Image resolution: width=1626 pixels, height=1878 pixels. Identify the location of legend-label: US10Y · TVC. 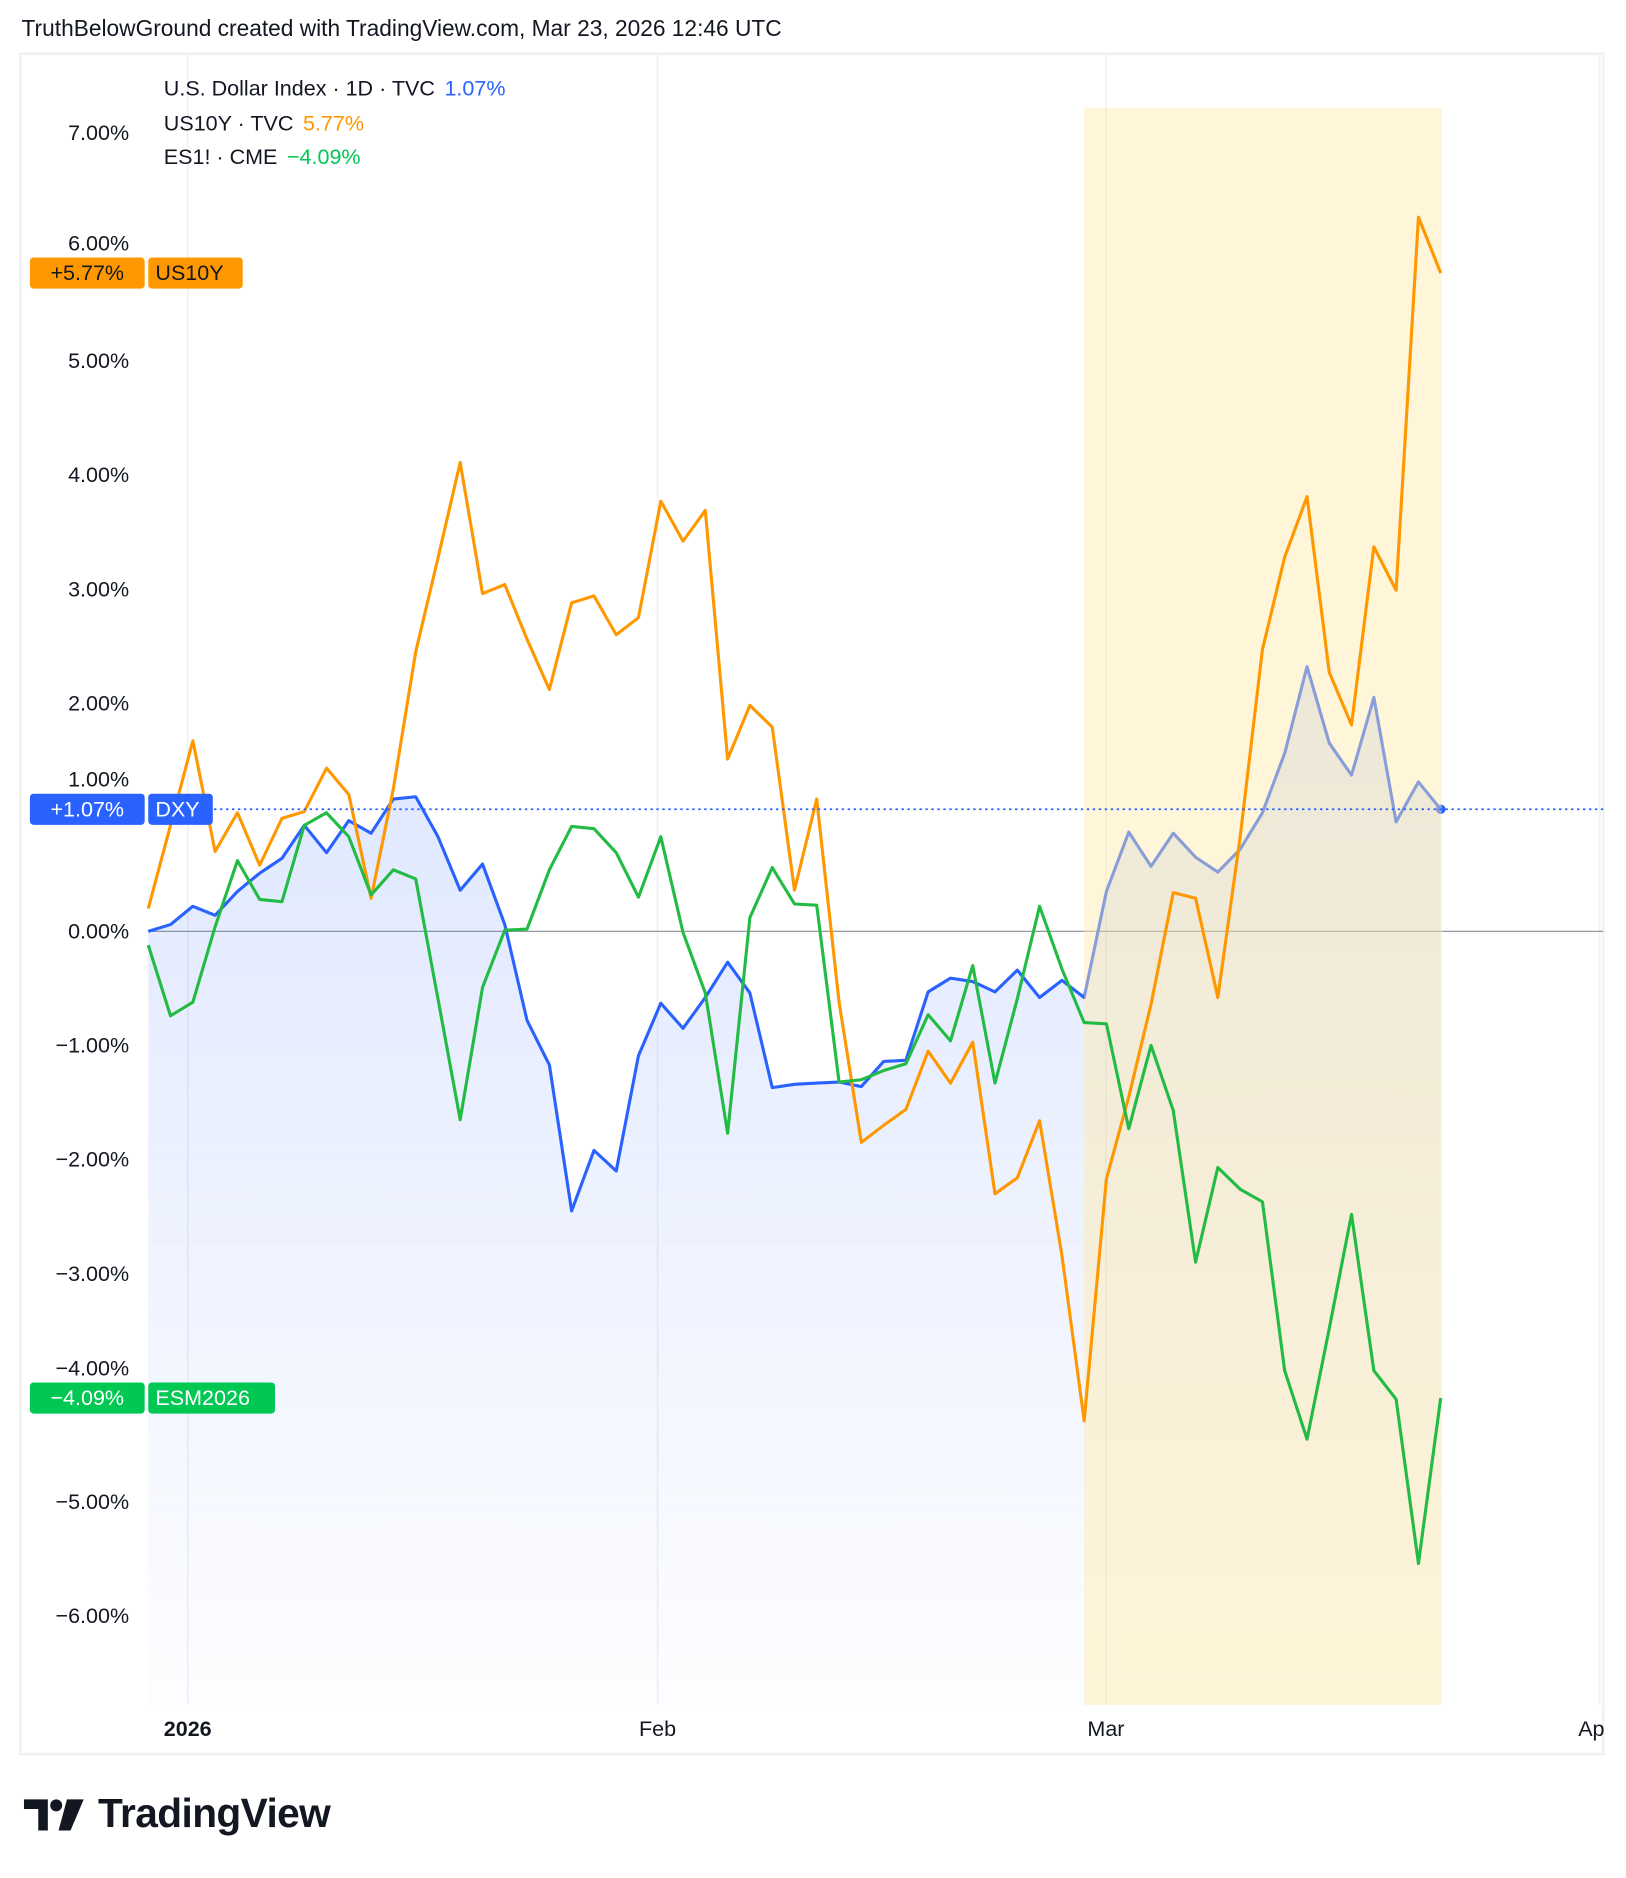
(228, 122).